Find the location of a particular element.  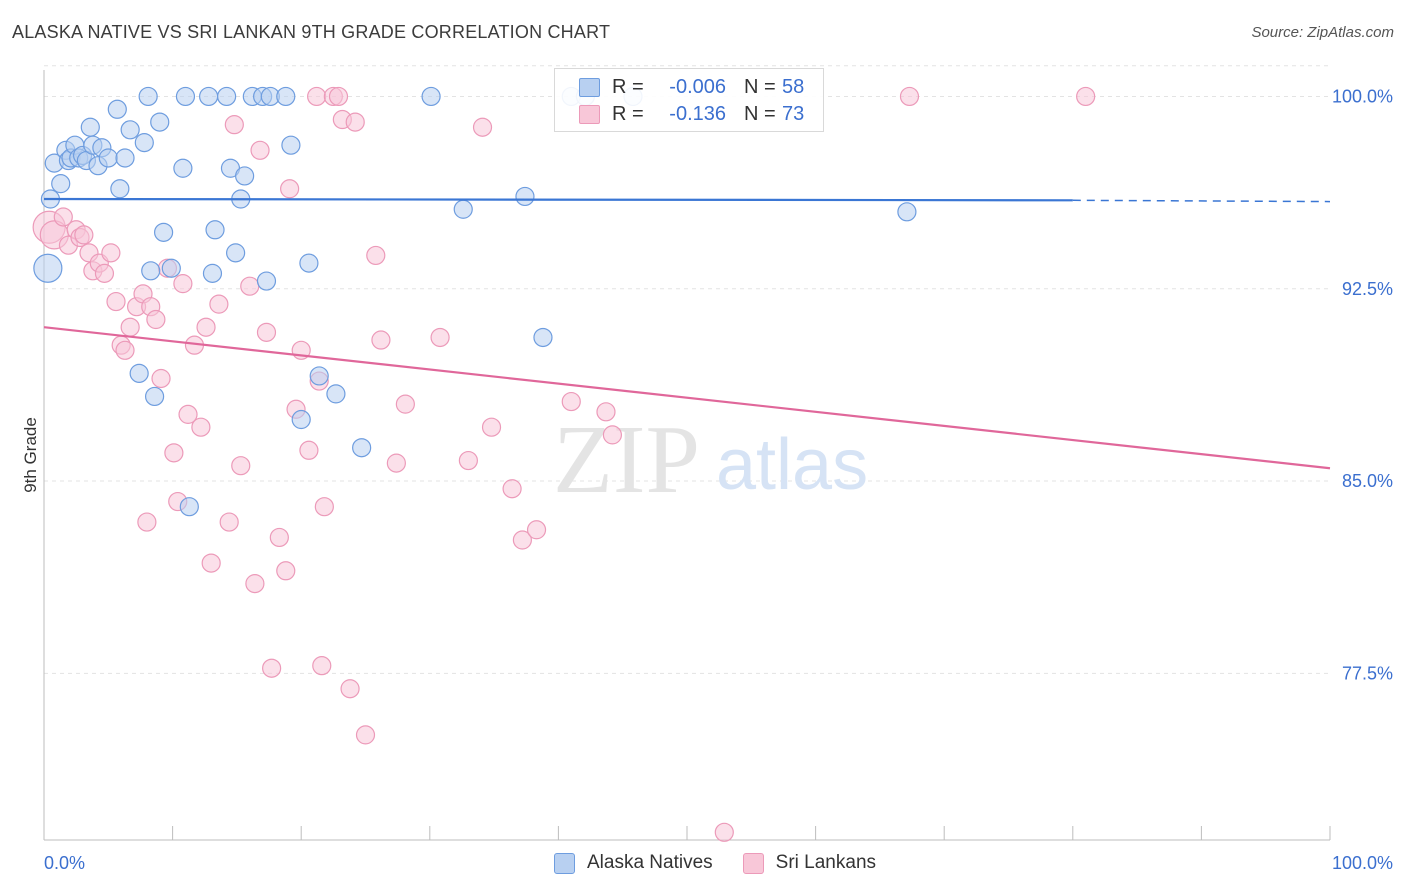

legend-r-value: -0.136 is located at coordinates (697, 113).